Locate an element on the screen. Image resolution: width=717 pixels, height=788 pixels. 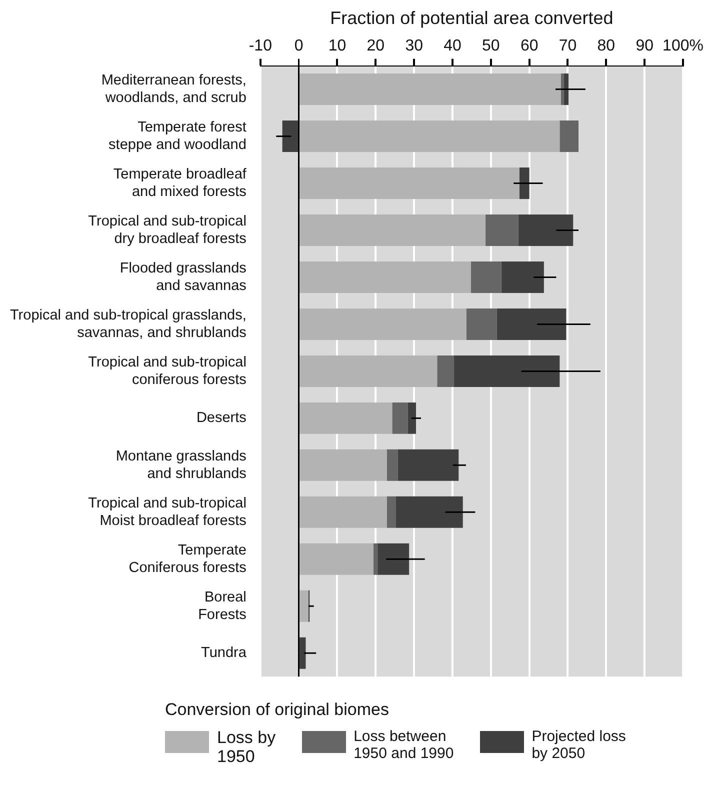
y-tick-label: Boreal Forests is located at coordinates (222, 606).